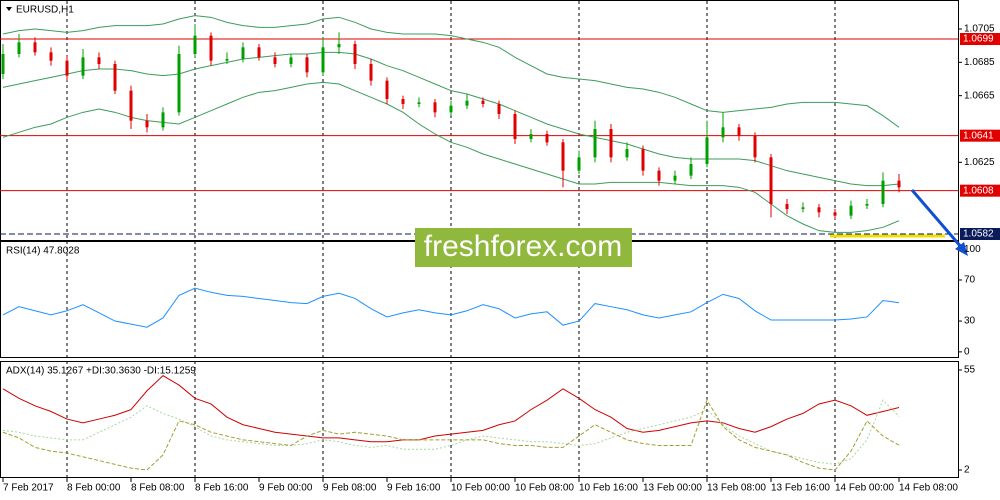 The image size is (1000, 500). I want to click on x-tick-label: 14 Feb 08:00, so click(928, 488).